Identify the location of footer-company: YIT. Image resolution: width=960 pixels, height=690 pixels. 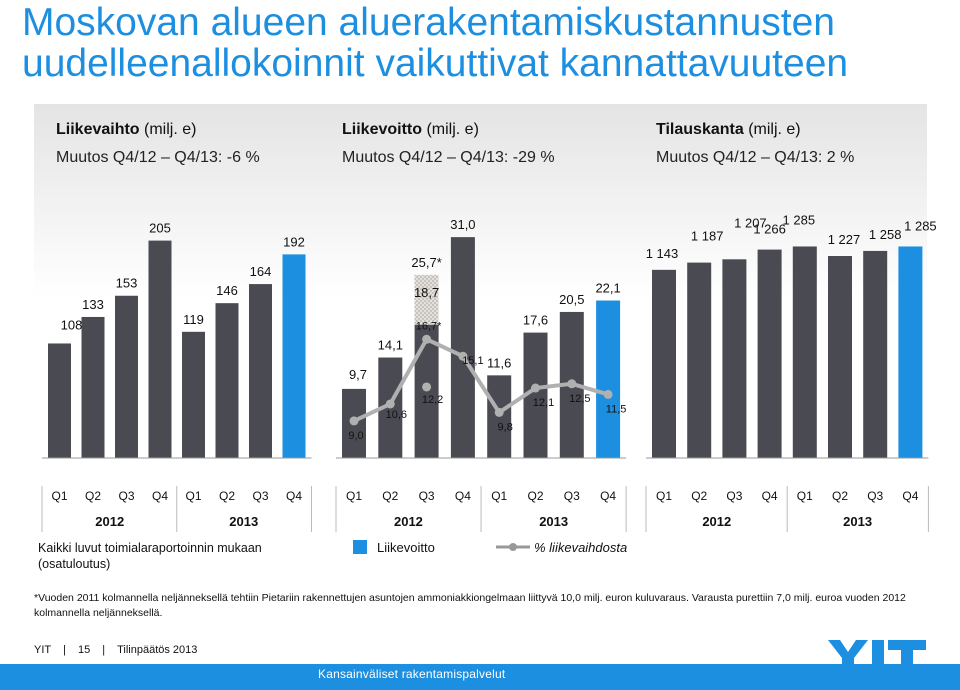
(43, 650).